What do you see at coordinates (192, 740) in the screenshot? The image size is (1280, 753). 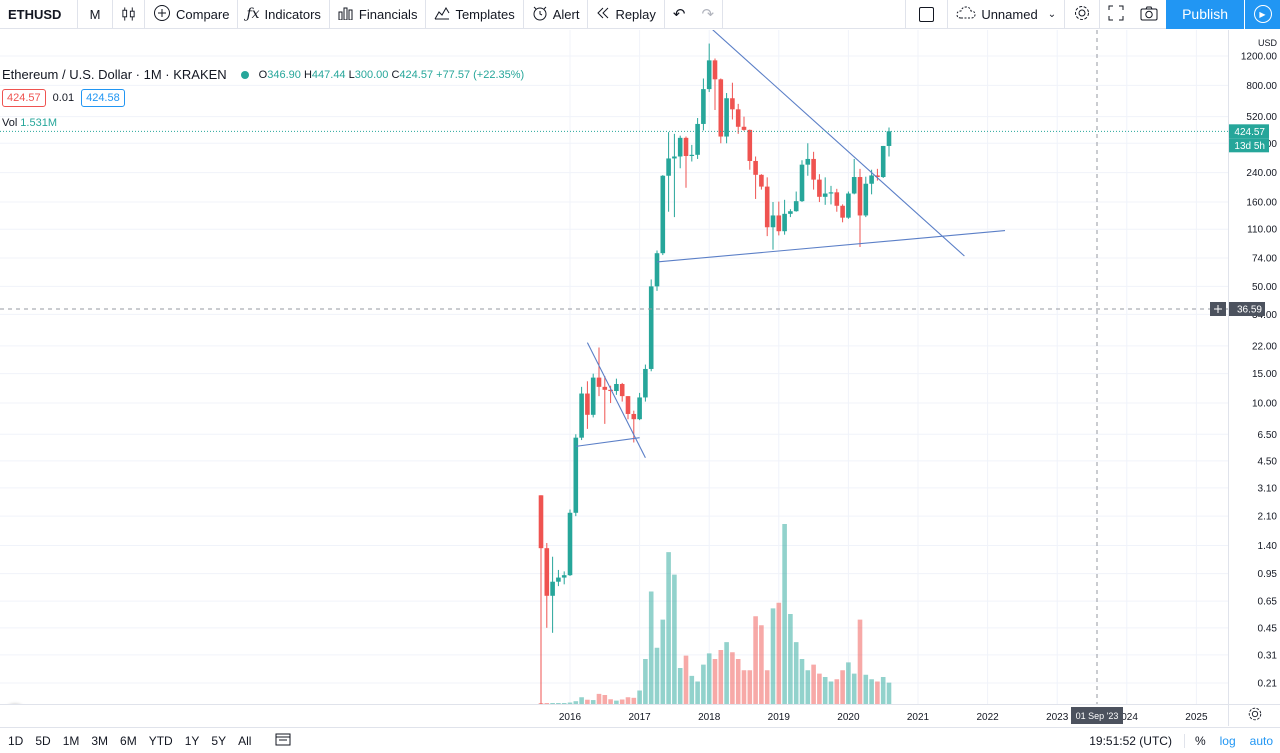 I see `range-button-1y: 1Y` at bounding box center [192, 740].